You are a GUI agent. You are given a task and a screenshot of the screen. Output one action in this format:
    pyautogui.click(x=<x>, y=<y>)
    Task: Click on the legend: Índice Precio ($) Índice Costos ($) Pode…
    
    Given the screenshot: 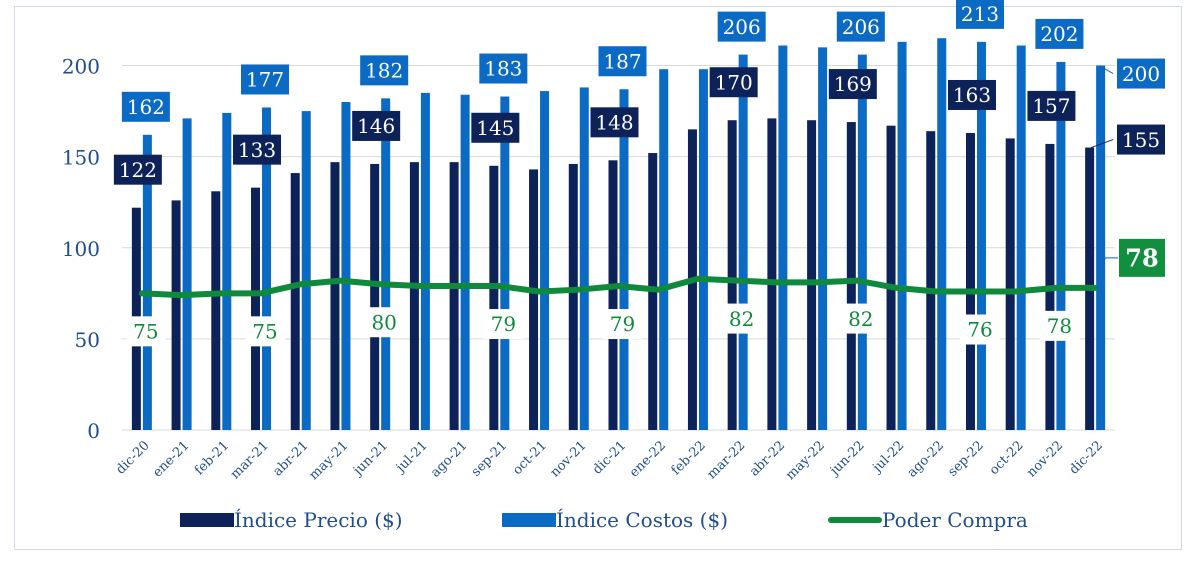 What is the action you would take?
    pyautogui.click(x=598, y=523)
    